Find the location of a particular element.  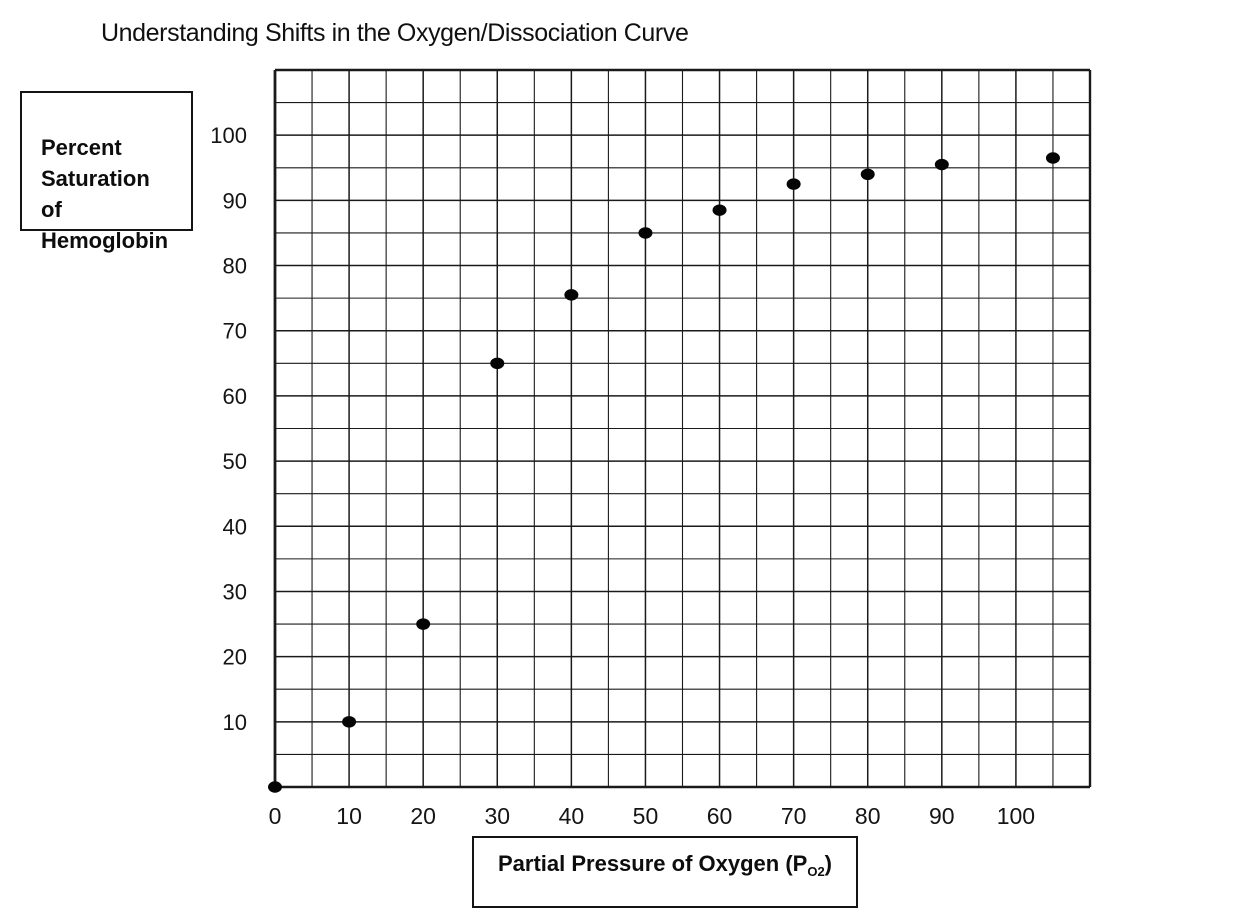

x-axis-label-text: Partial Pressure of Oxygen (P is located at coordinates (652, 863).